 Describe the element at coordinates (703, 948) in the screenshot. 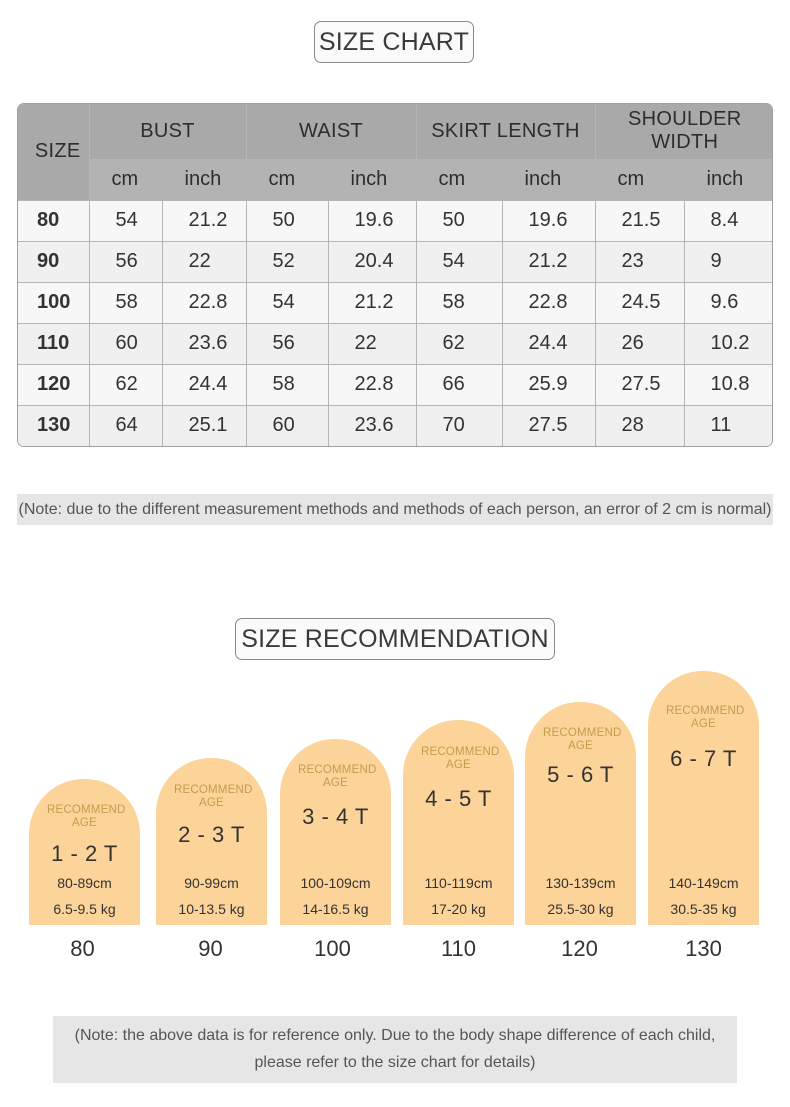

I see `recommend-size-130: 130` at that location.